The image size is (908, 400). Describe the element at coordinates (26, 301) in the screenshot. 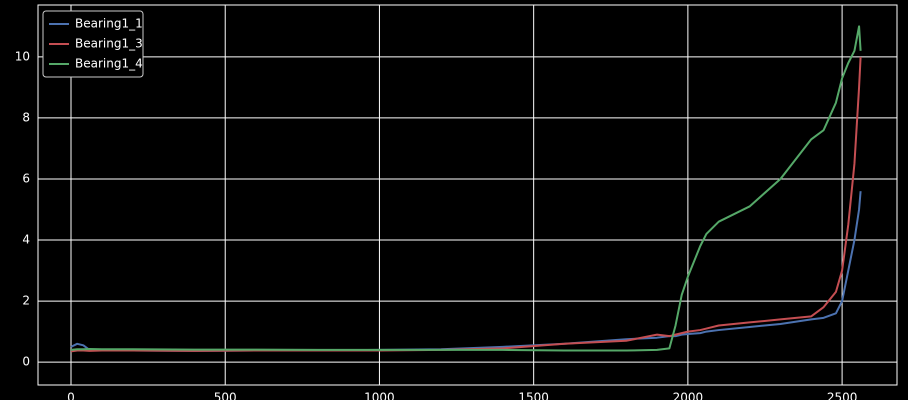

I see `y-tick-label: 2` at that location.